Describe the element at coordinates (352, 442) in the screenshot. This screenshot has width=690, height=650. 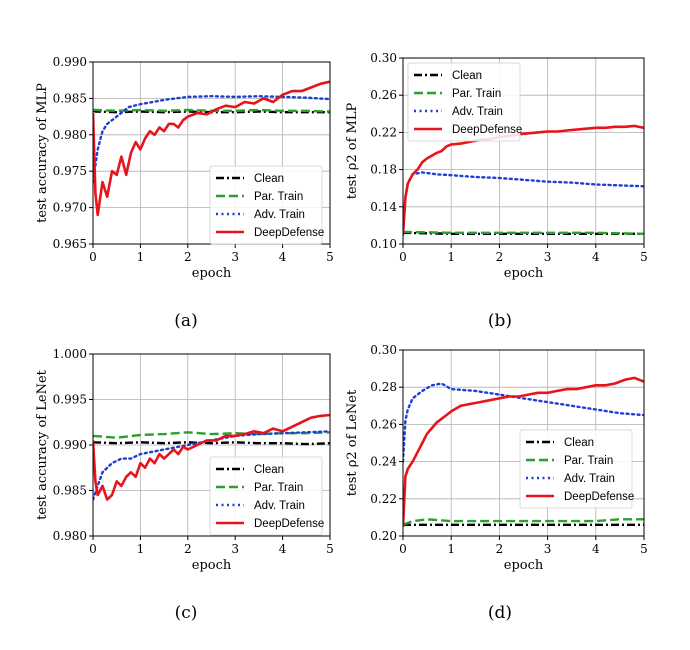
I see `y-axis-label: test ρ2 of LeNet` at that location.